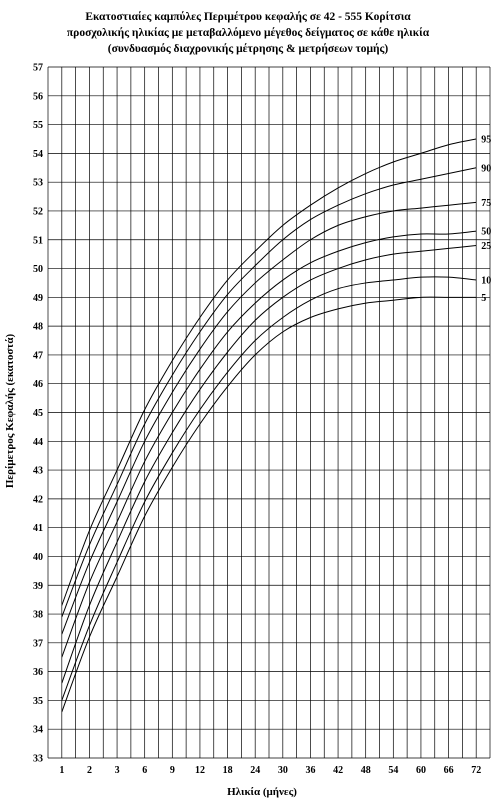 This screenshot has width=496, height=800. Describe the element at coordinates (486, 232) in the screenshot. I see `percentile-label-50: 50` at that location.